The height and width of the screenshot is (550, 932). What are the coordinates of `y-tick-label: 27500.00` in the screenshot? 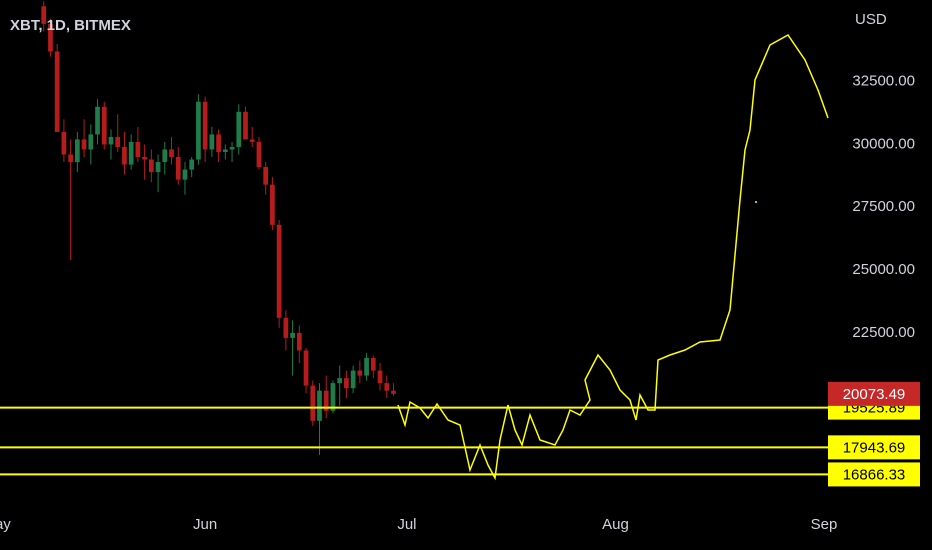 It's located at (883, 206).